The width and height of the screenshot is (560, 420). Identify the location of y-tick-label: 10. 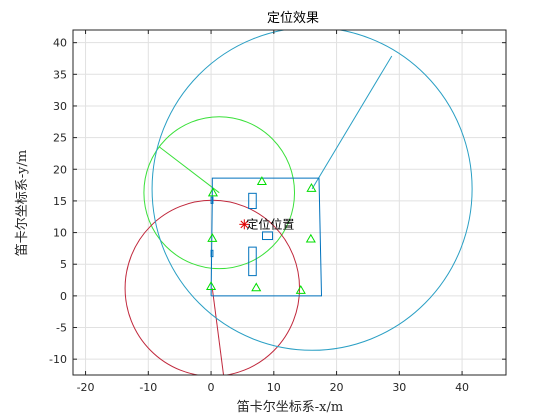
(60, 233).